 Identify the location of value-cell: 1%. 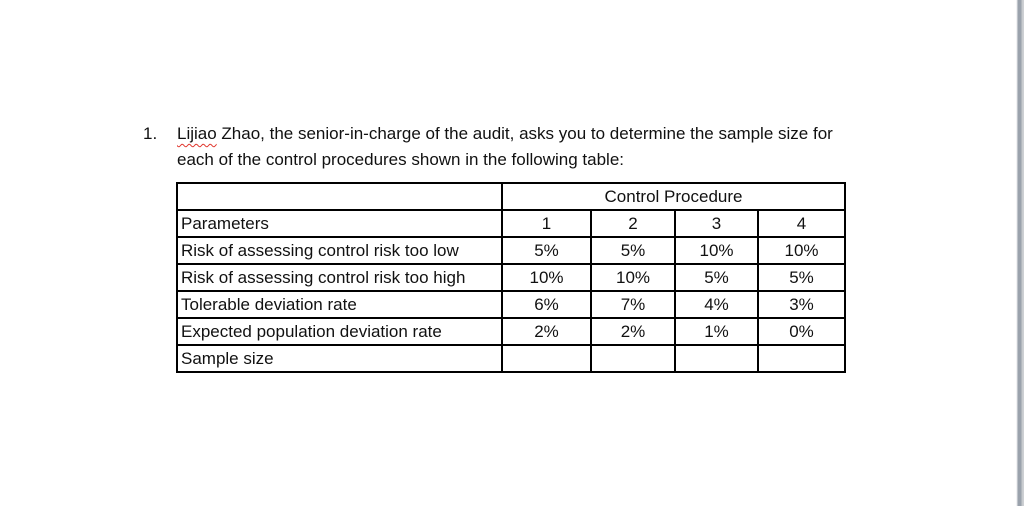
(716, 331).